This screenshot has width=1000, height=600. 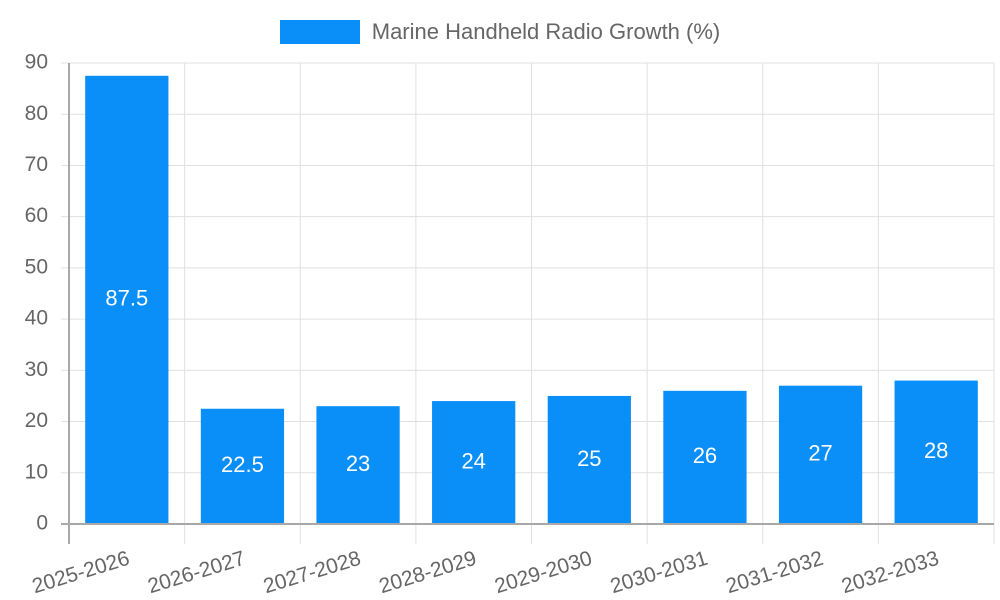 I want to click on bar-value-label: 26, so click(x=705, y=455).